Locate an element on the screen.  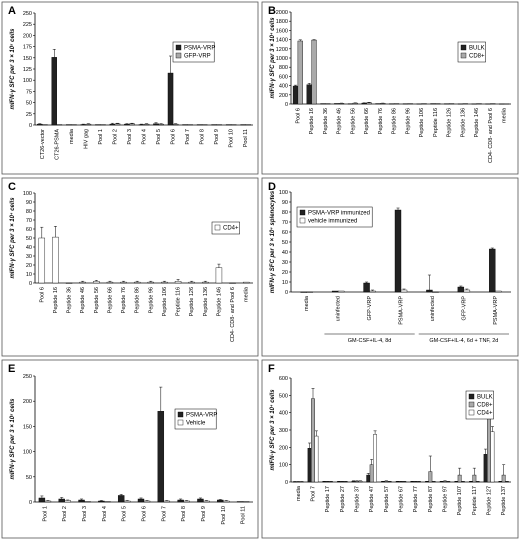
panel-letter: D is located at coordinates (272, 187).